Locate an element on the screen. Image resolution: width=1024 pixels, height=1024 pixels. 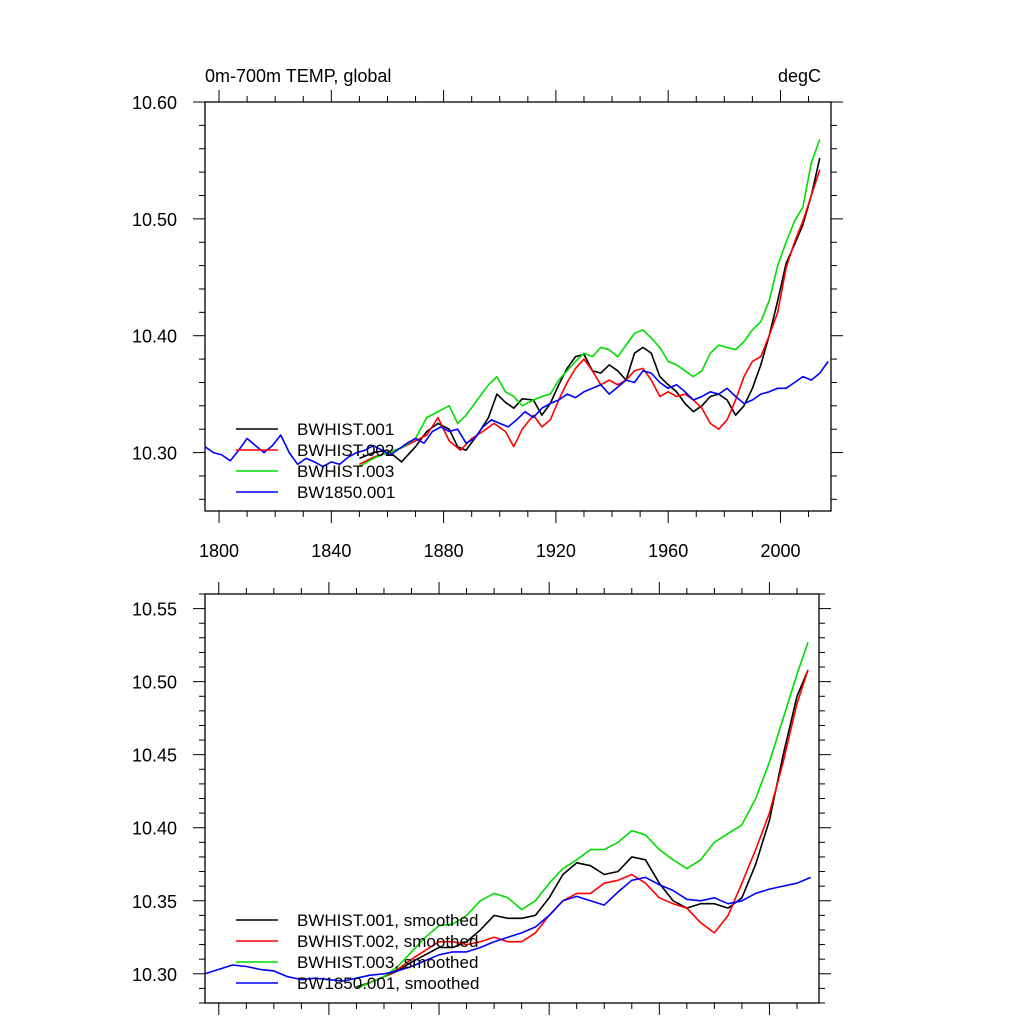
legend-label: BWHIST.002 is located at coordinates (345, 450).